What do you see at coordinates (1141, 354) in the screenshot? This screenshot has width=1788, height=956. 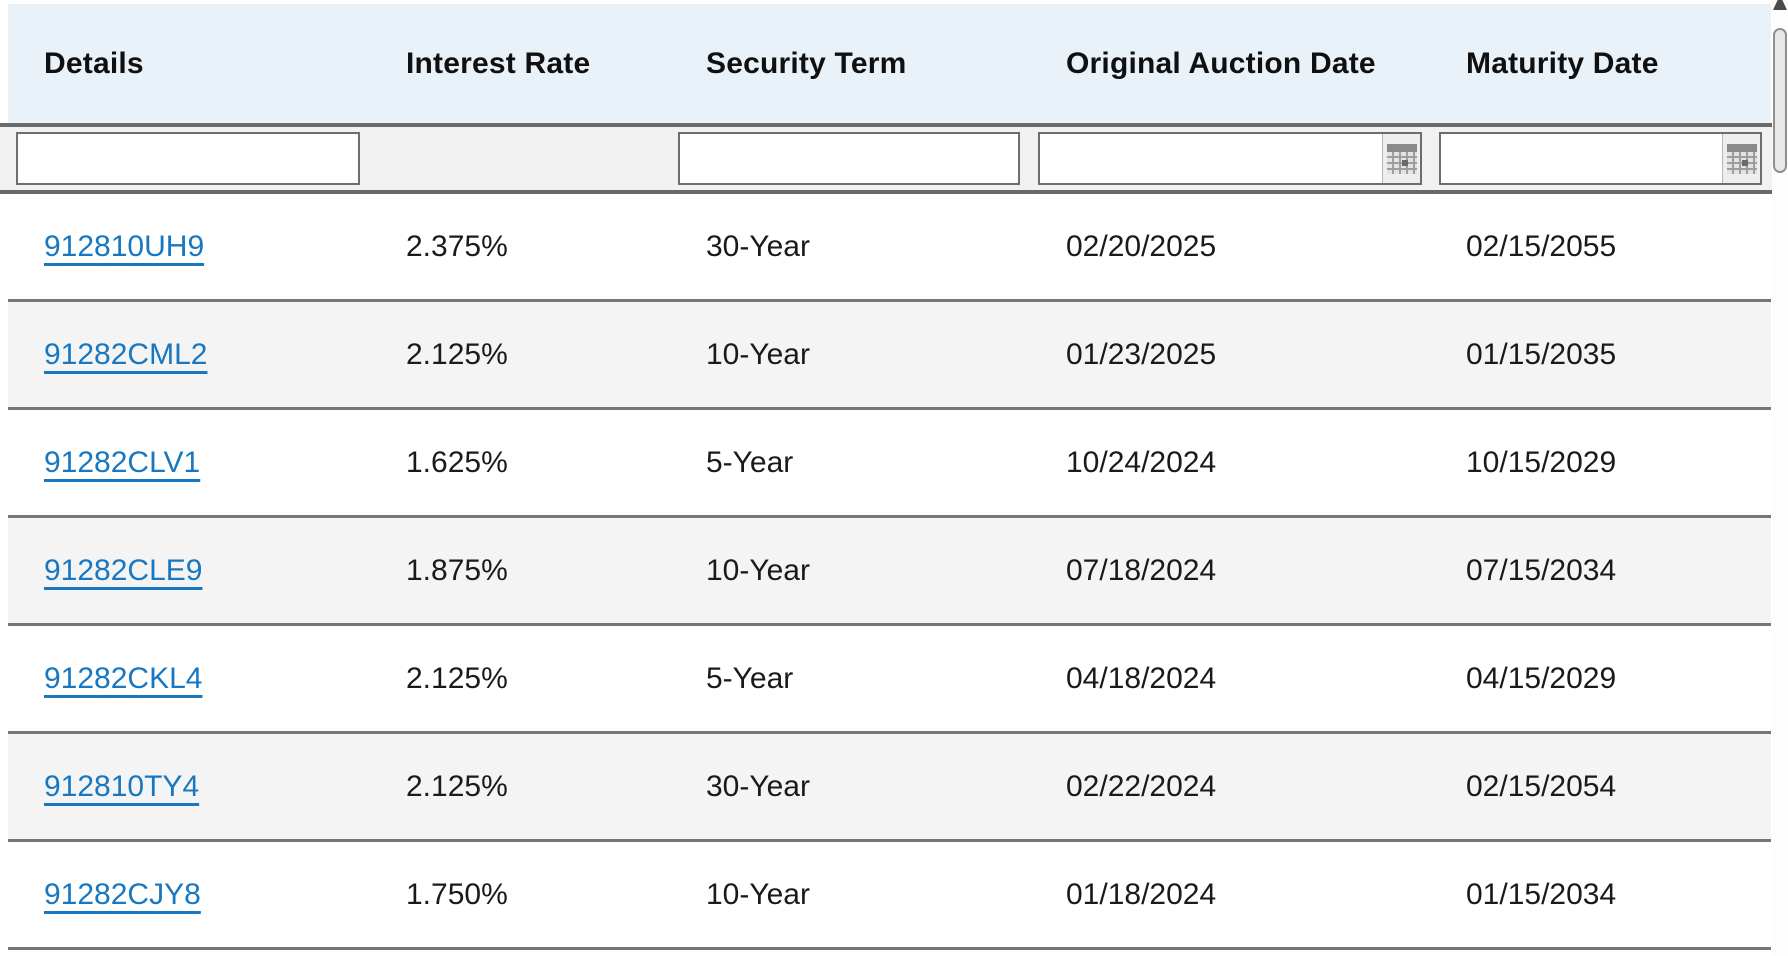 I see `original-auction-date-cell: 01/23/2025` at bounding box center [1141, 354].